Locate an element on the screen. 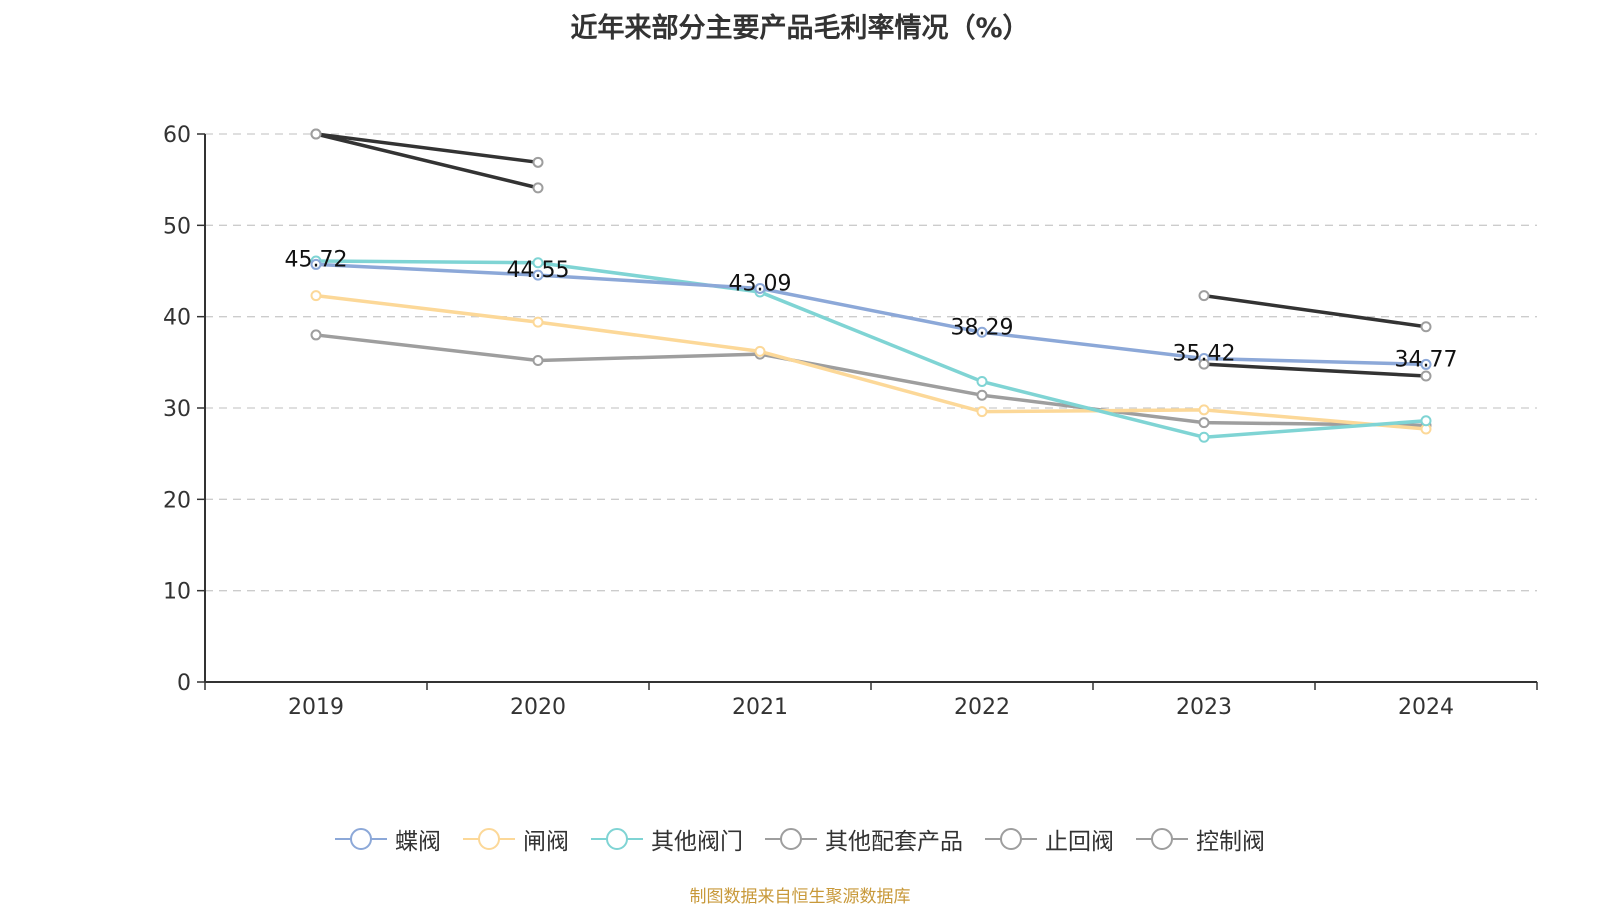 The width and height of the screenshot is (1600, 907). y-tick-label: 10 is located at coordinates (177, 592).